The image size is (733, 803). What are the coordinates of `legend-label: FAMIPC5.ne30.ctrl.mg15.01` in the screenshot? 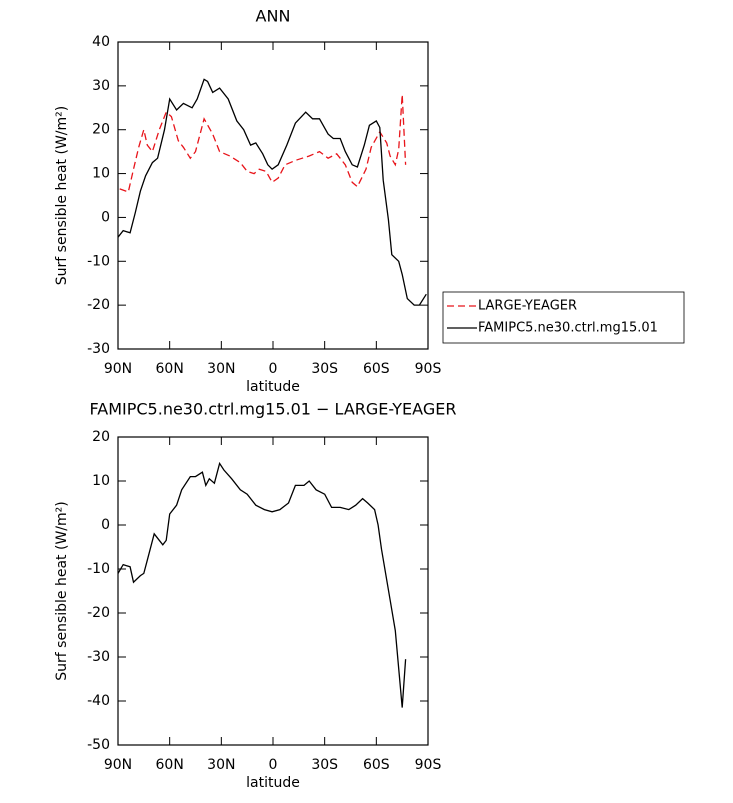 It's located at (568, 328).